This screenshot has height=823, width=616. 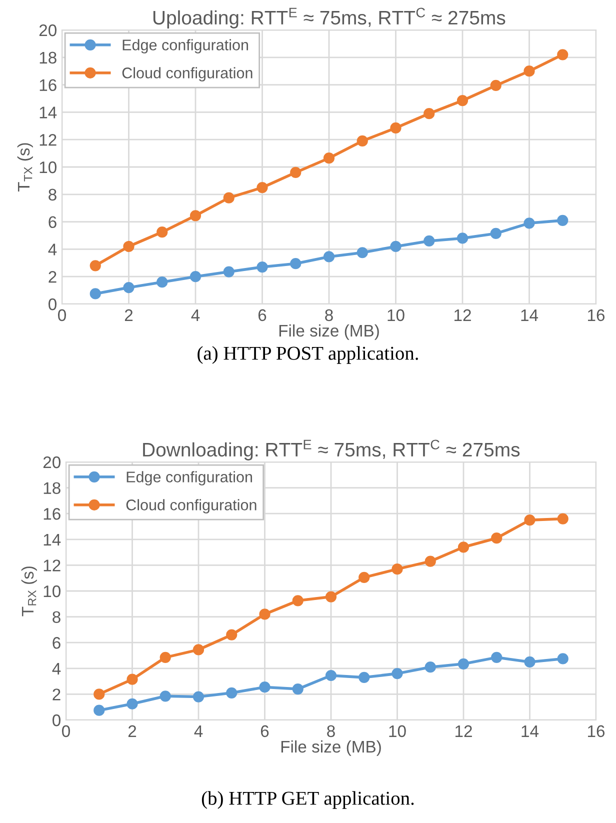 What do you see at coordinates (198, 731) in the screenshot?
I see `x-tick-label: 4` at bounding box center [198, 731].